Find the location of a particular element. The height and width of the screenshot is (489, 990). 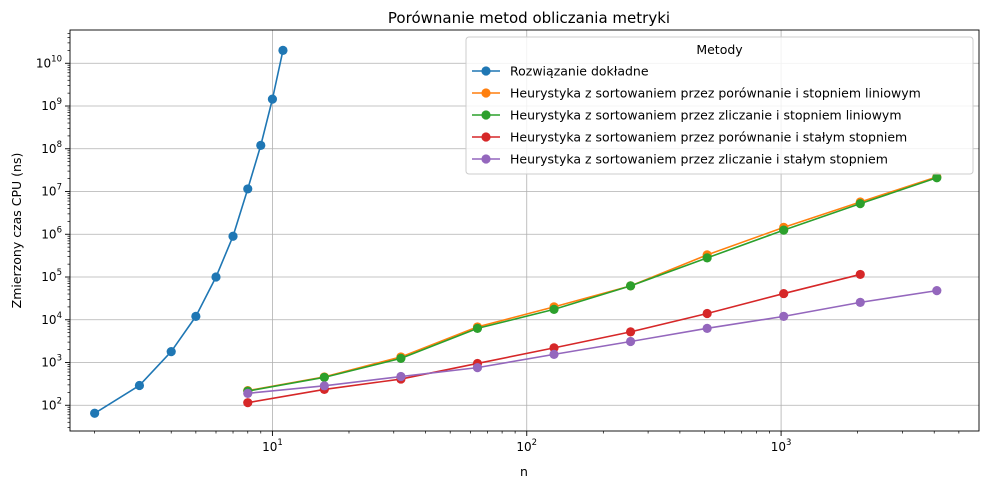

y-tick-exponent: 2 is located at coordinates (59, 401).